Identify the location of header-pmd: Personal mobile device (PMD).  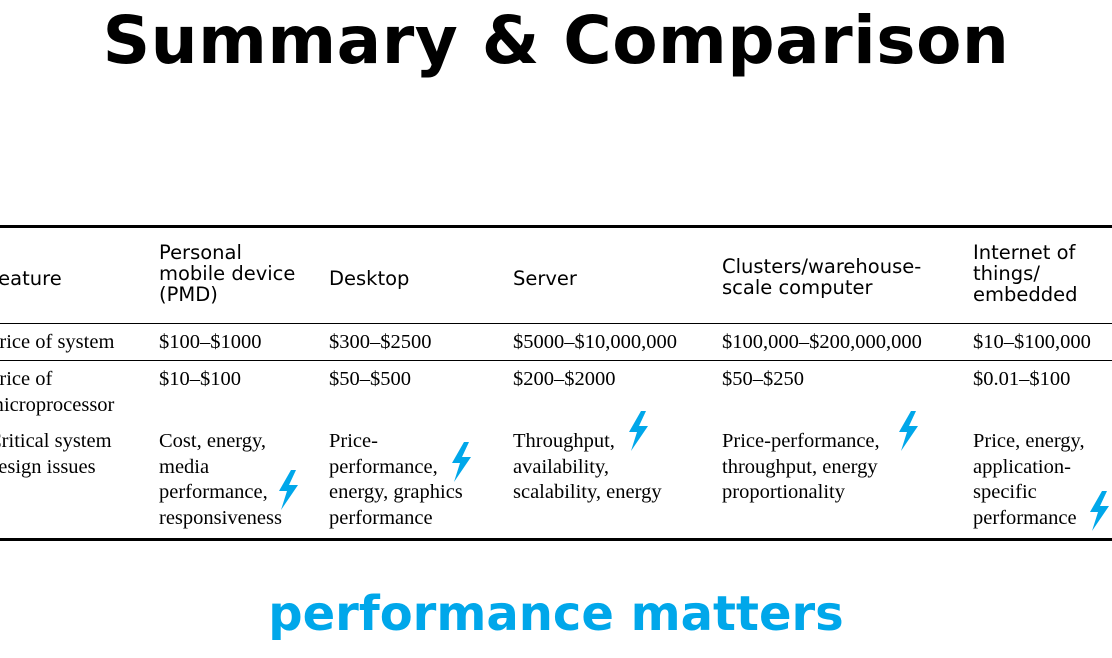
(227, 273).